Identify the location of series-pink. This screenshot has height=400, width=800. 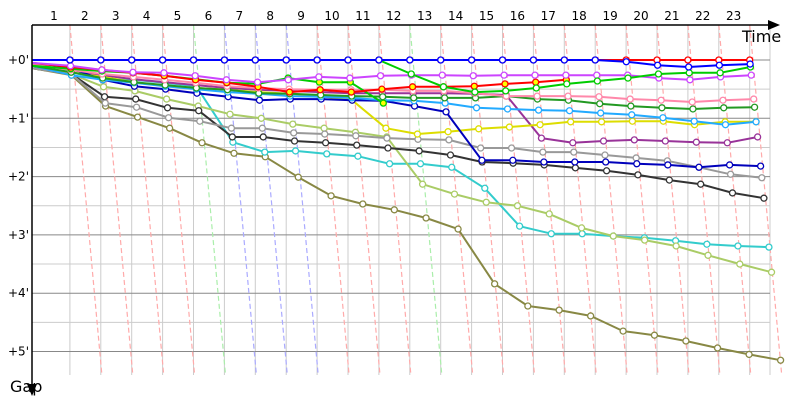
(394, 84).